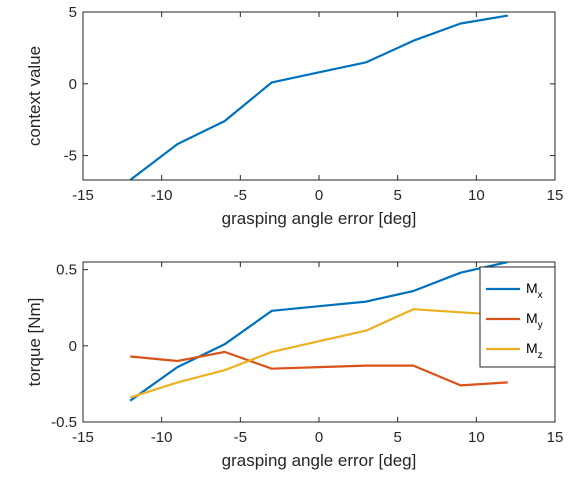  What do you see at coordinates (66, 270) in the screenshot?
I see `y-tick-label: 0.5` at bounding box center [66, 270].